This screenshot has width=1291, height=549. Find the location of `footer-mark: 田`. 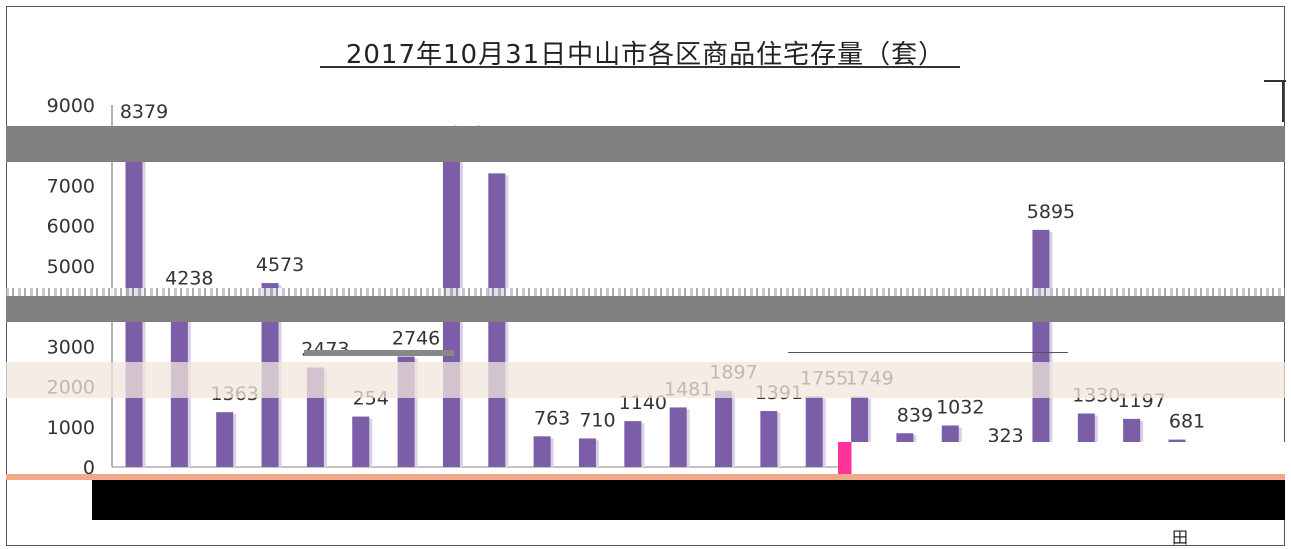

footer-mark: 田 is located at coordinates (1180, 537).